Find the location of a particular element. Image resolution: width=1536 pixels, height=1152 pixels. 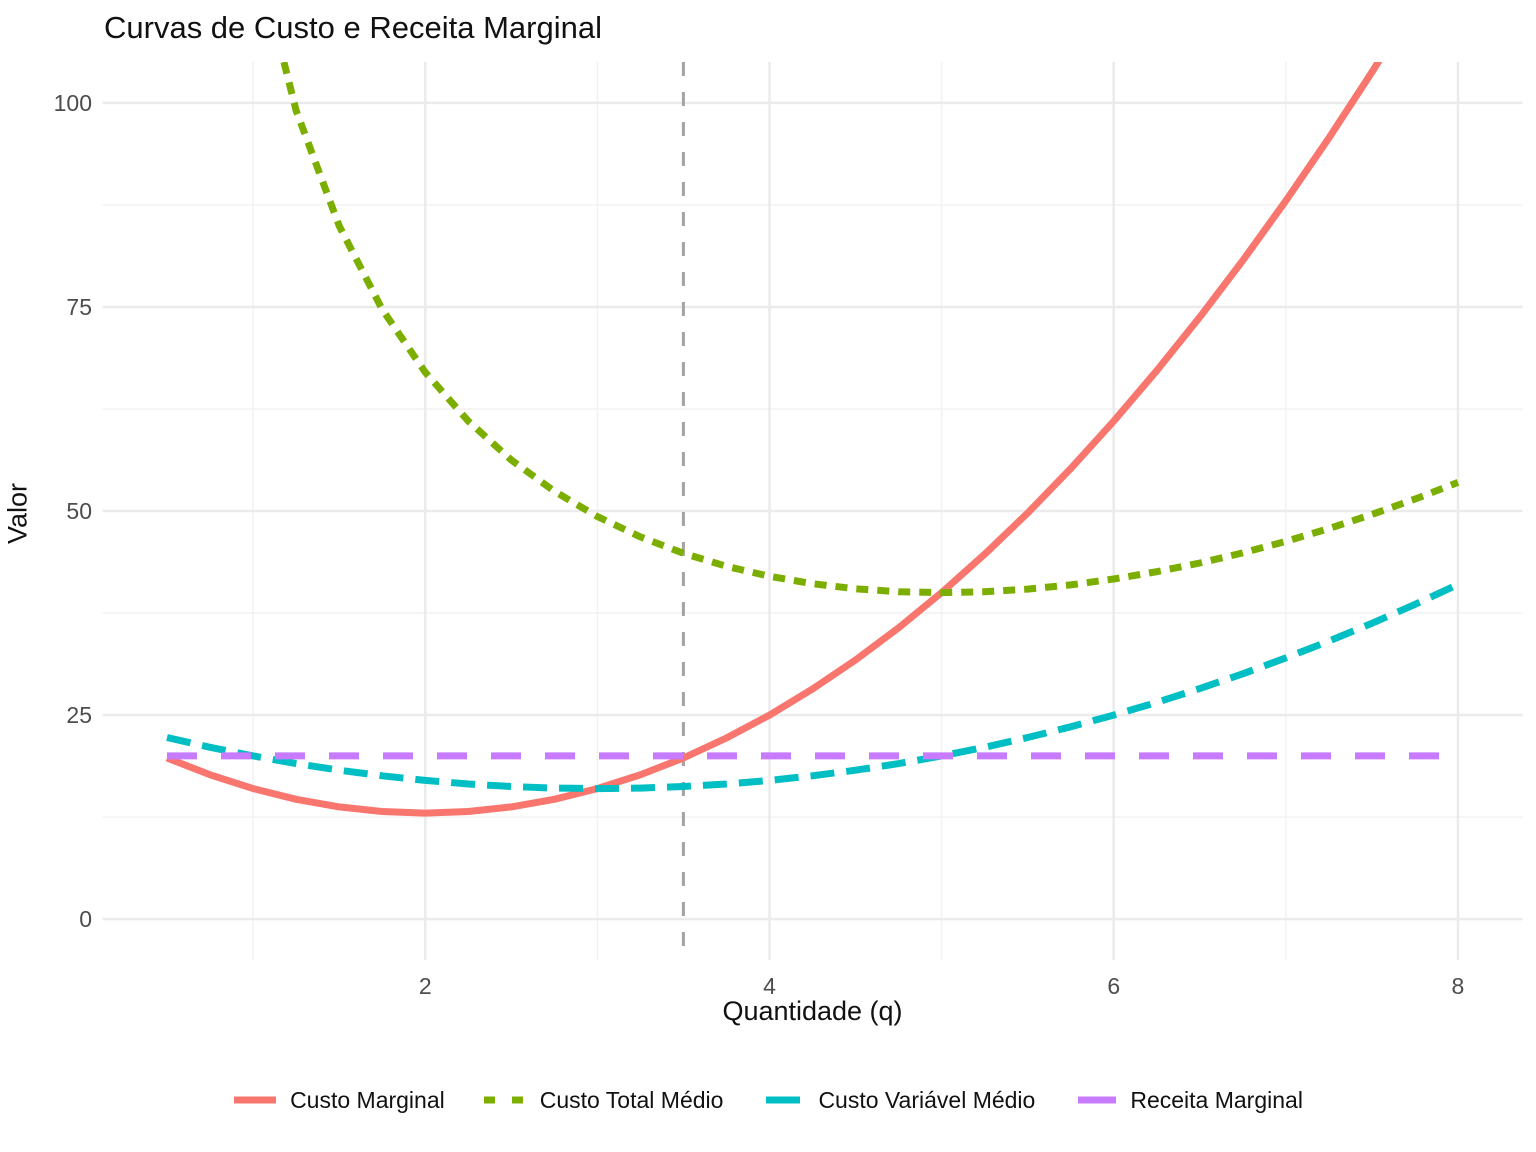

y-tick-label: 100 is located at coordinates (73, 103).